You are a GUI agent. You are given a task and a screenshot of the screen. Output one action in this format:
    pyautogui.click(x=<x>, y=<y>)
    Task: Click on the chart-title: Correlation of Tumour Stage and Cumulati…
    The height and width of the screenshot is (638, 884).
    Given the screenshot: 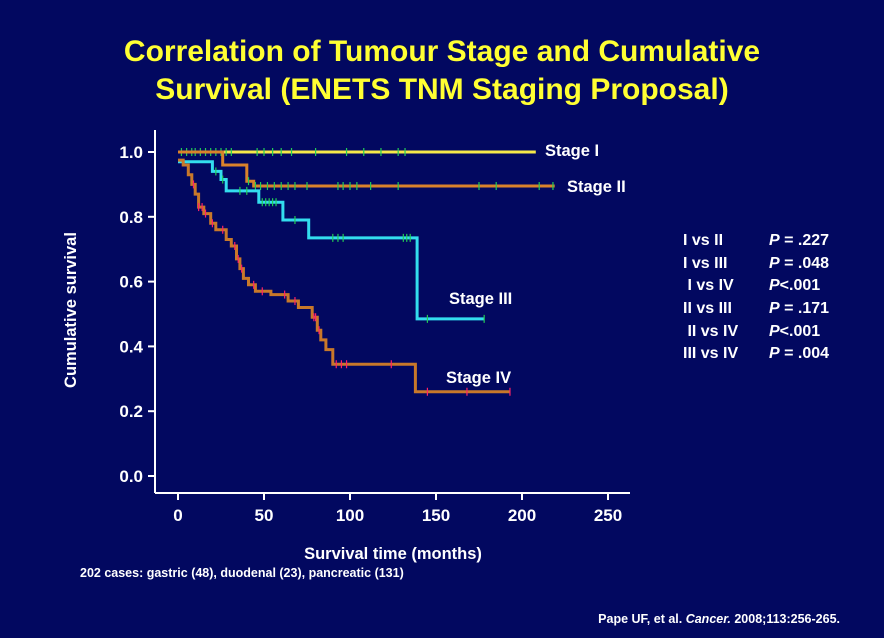 What is the action you would take?
    pyautogui.click(x=442, y=71)
    